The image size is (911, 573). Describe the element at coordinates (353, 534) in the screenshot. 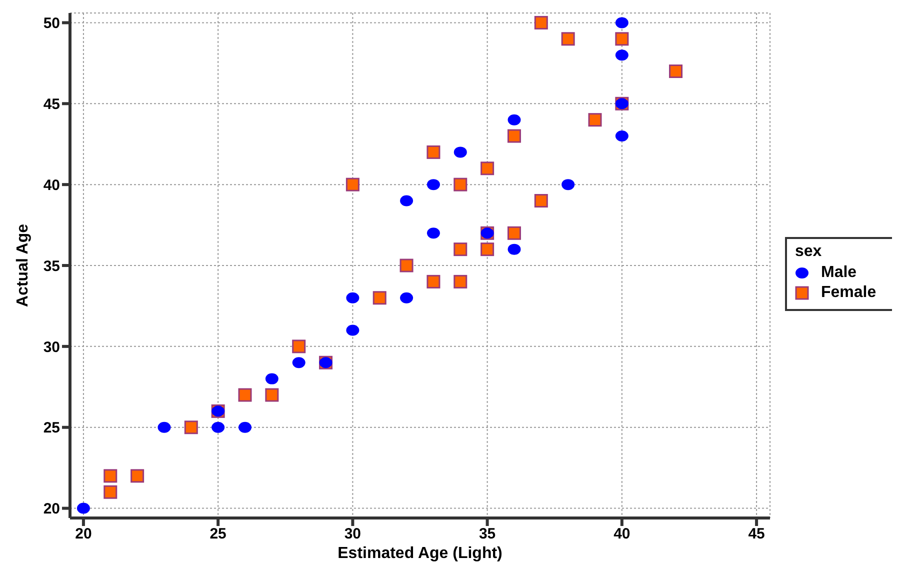

I see `x-tick-label: 30` at that location.